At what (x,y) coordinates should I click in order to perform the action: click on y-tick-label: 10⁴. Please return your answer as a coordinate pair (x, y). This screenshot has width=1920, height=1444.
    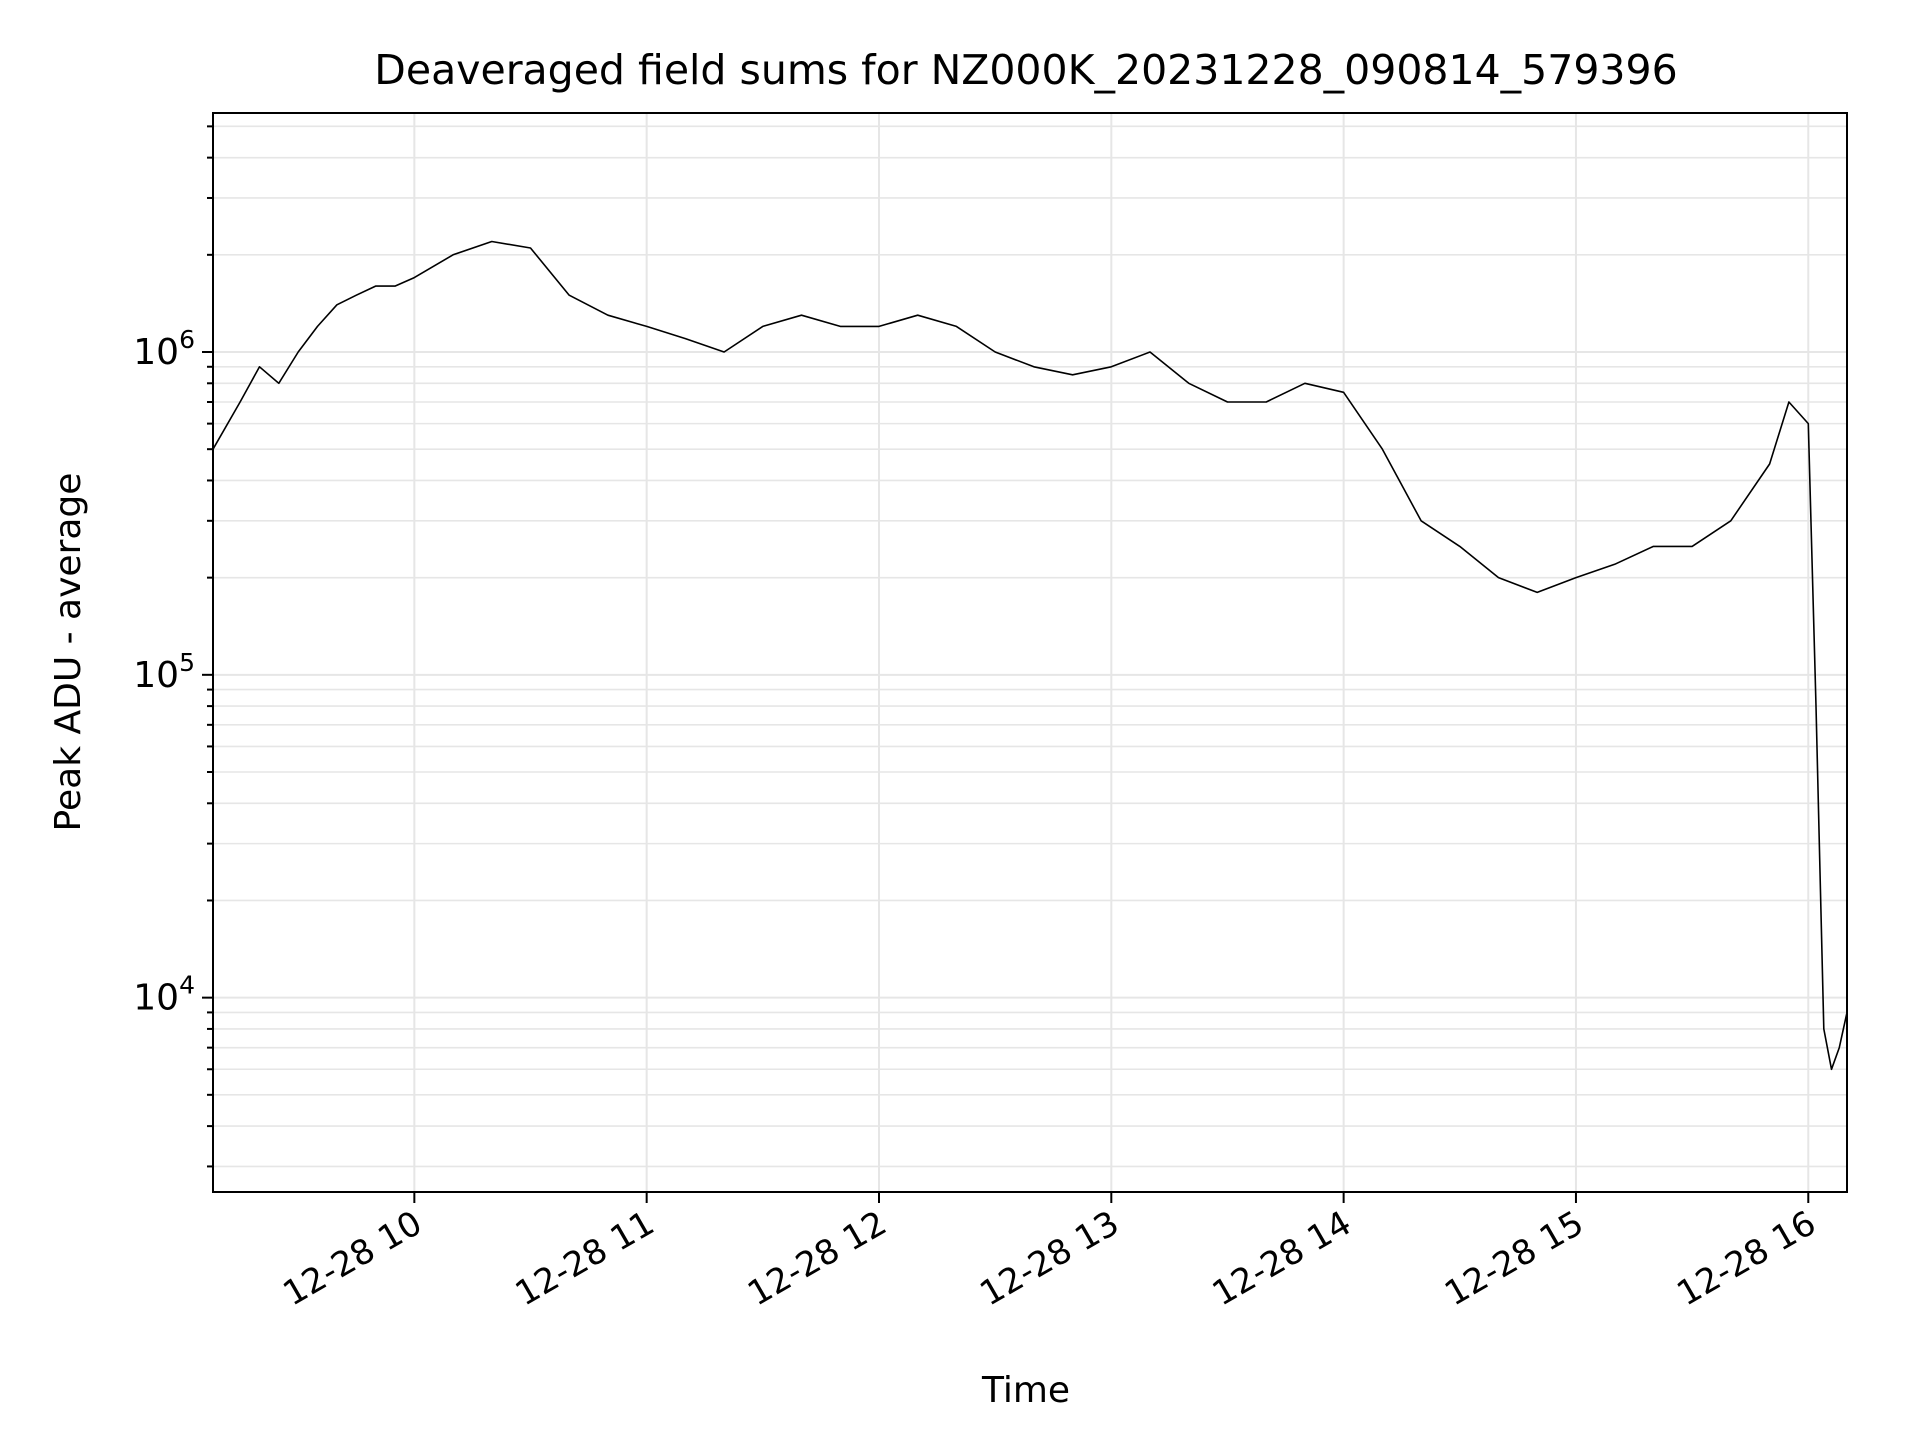
    Looking at the image, I should click on (164, 995).